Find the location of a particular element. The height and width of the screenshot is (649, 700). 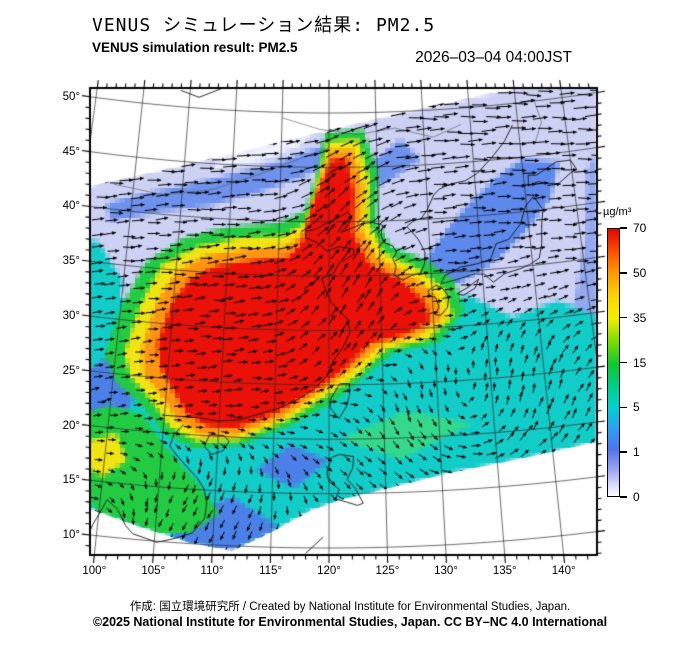

y-axis-tick-label: 40° is located at coordinates (71, 206).